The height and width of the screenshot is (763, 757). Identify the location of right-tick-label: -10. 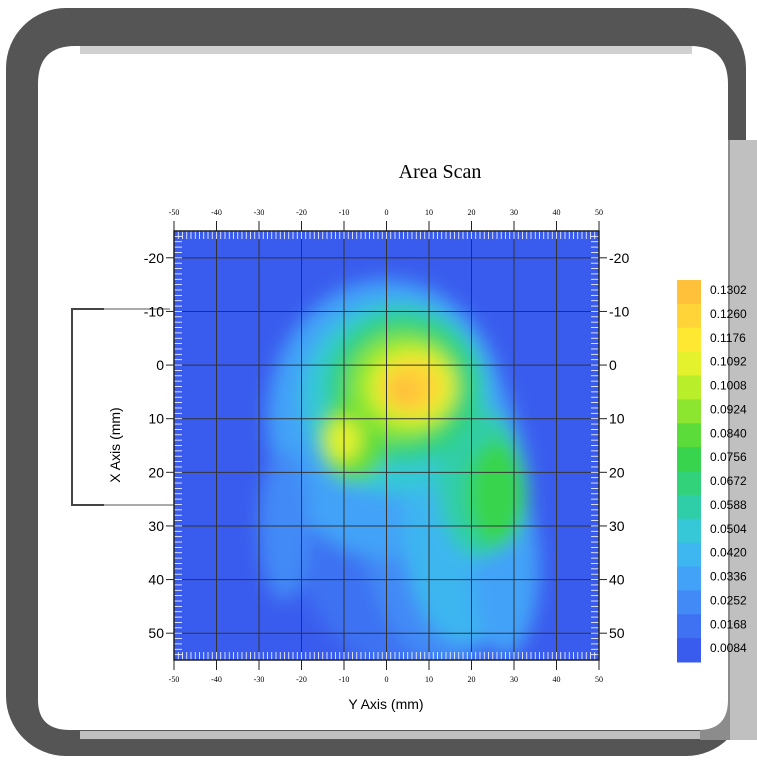
(619, 311).